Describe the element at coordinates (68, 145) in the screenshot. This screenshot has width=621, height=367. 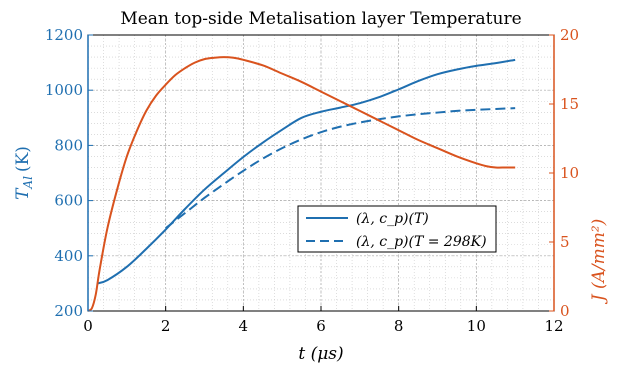
I see `y-left-tick-label: 800` at that location.